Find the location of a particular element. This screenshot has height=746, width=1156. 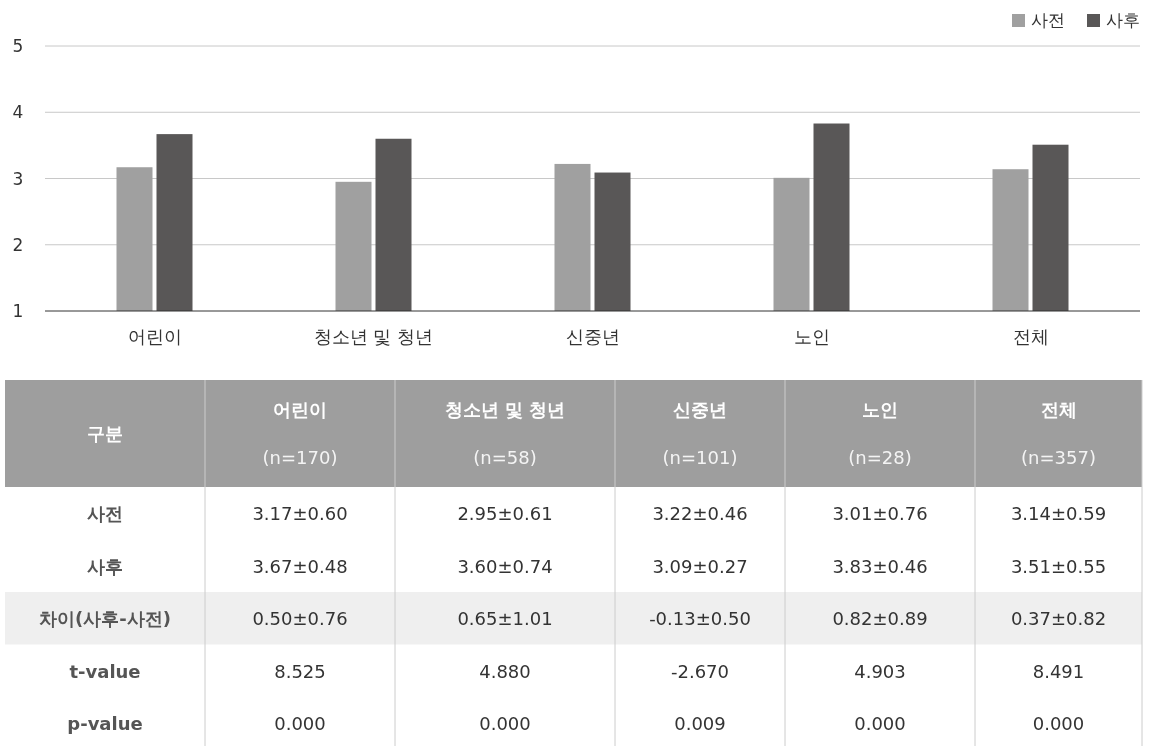

category-label: 신중년 is located at coordinates (700, 409).